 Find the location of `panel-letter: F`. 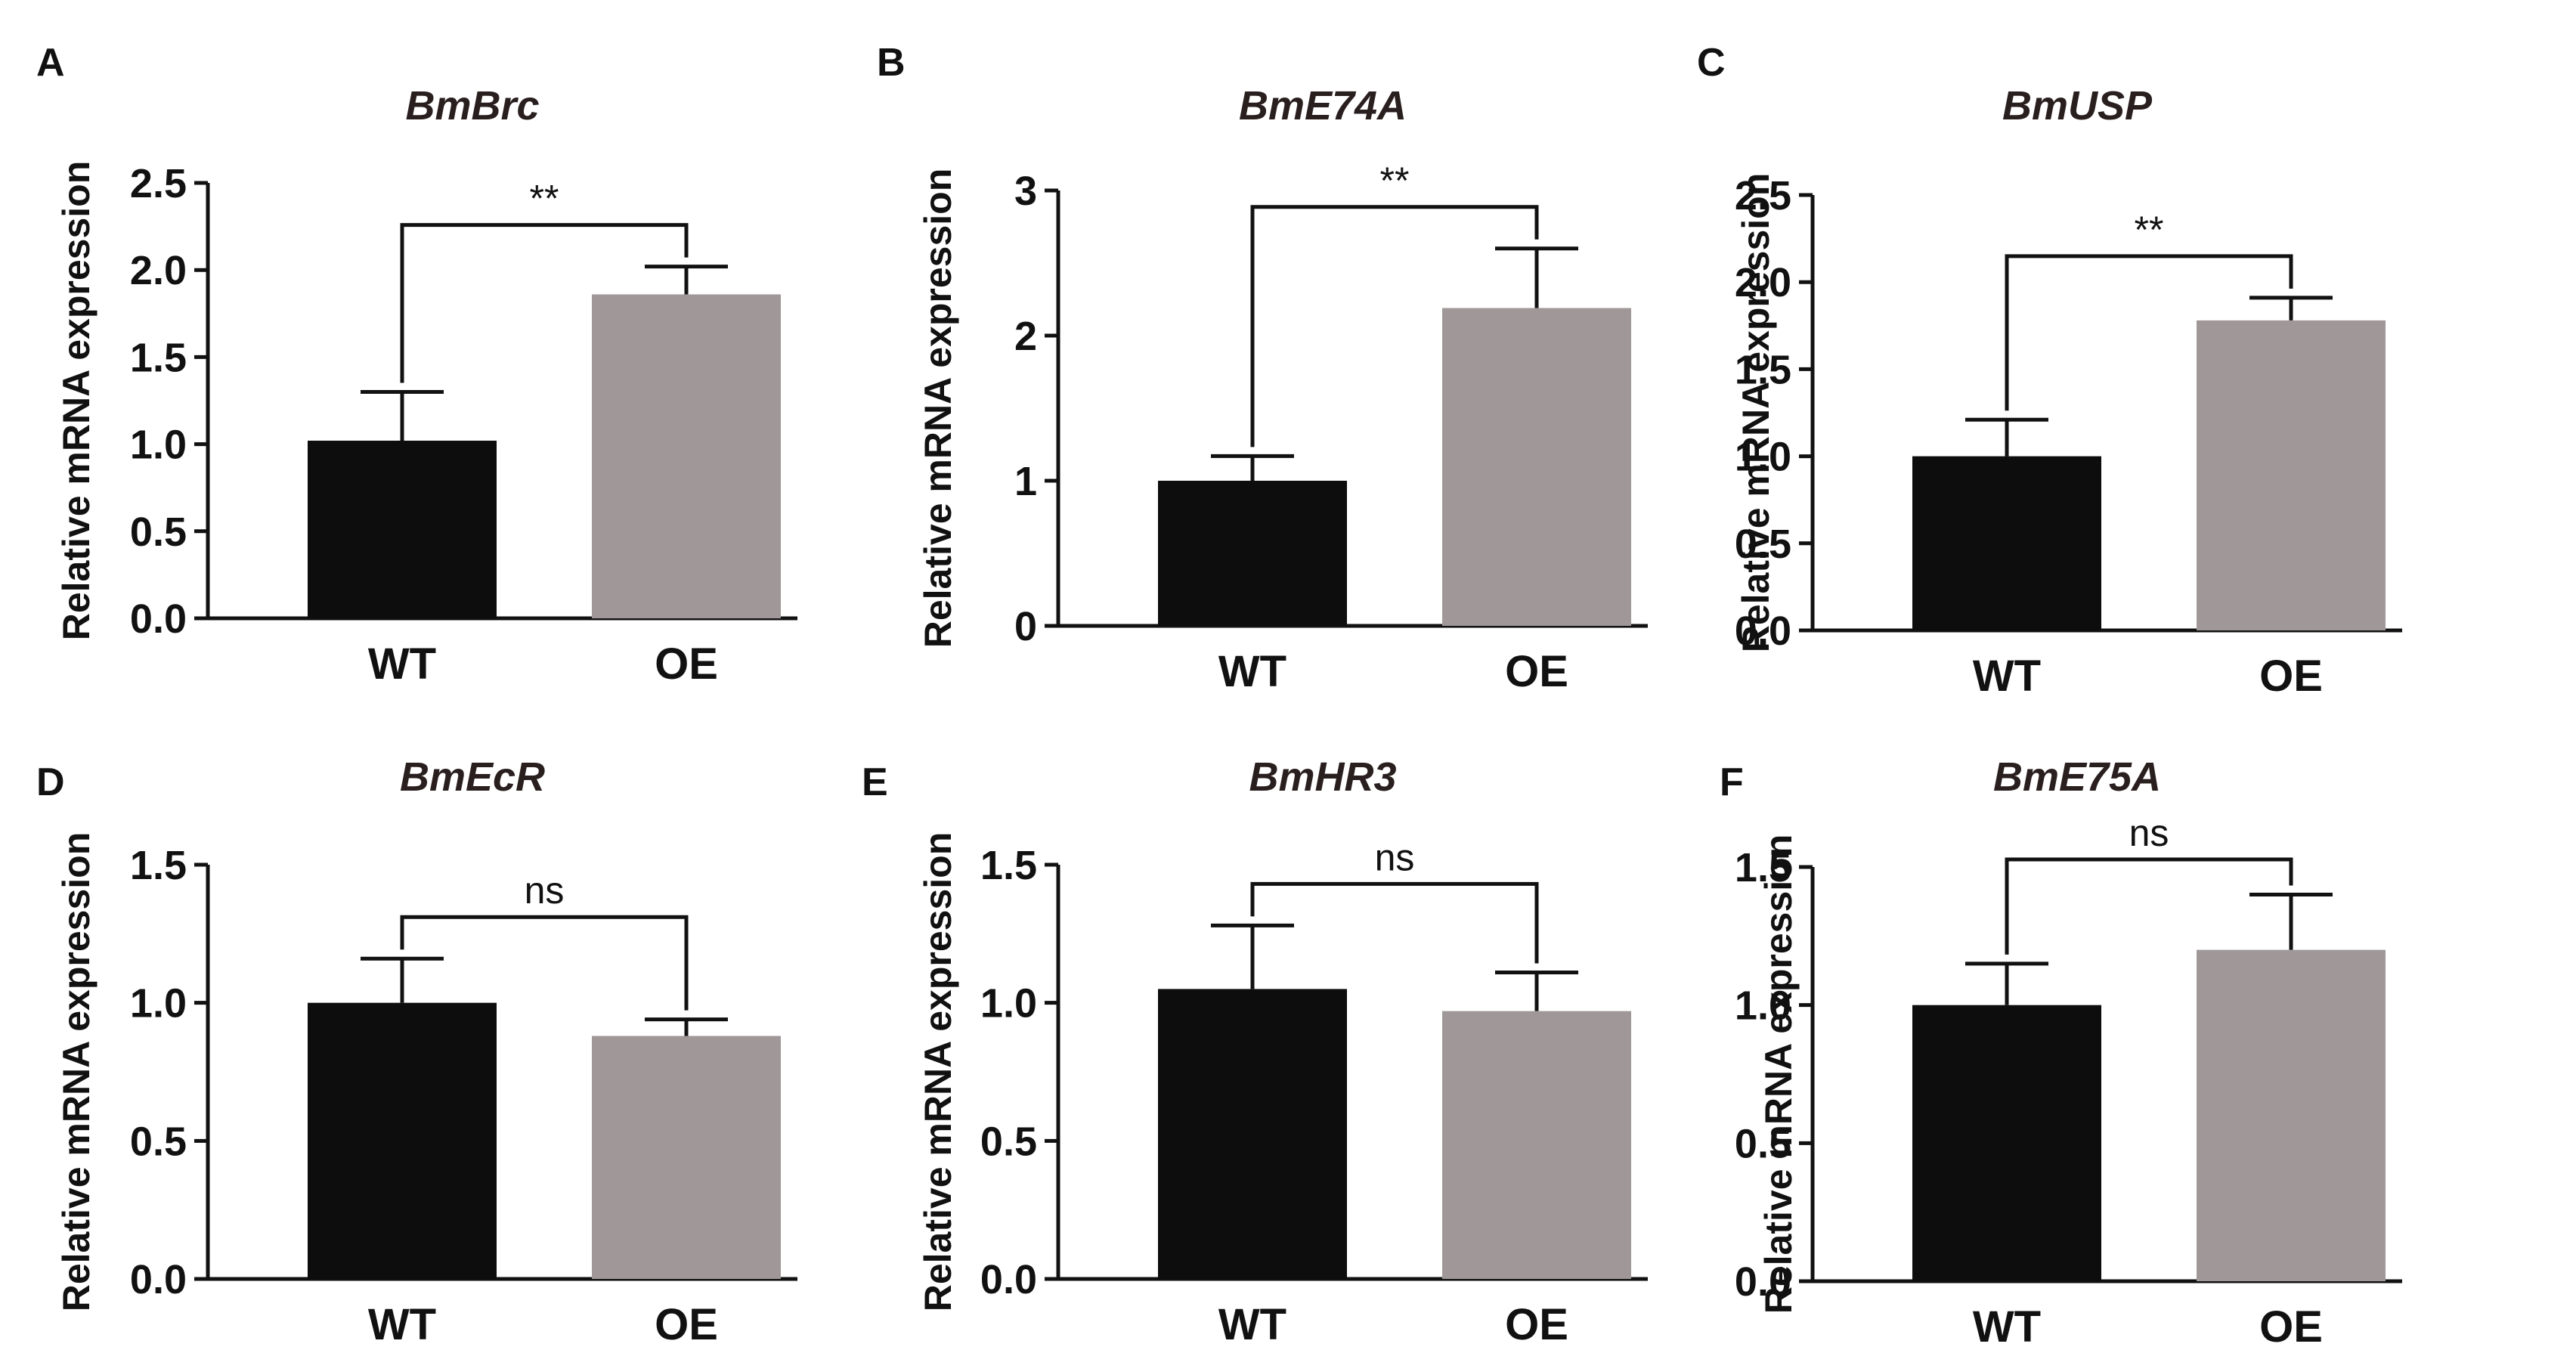

panel-letter: F is located at coordinates (1732, 782).